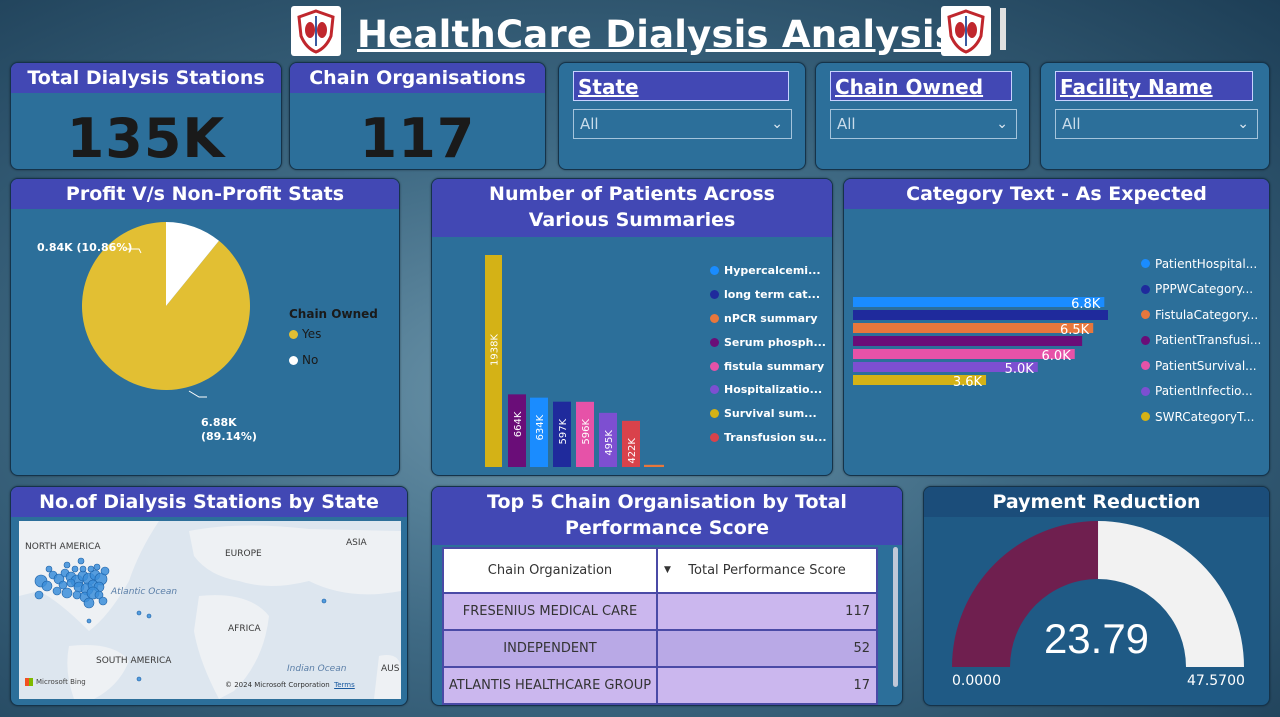 This screenshot has width=1280, height=717. What do you see at coordinates (681, 86) in the screenshot?
I see `slicer-title: State` at bounding box center [681, 86].